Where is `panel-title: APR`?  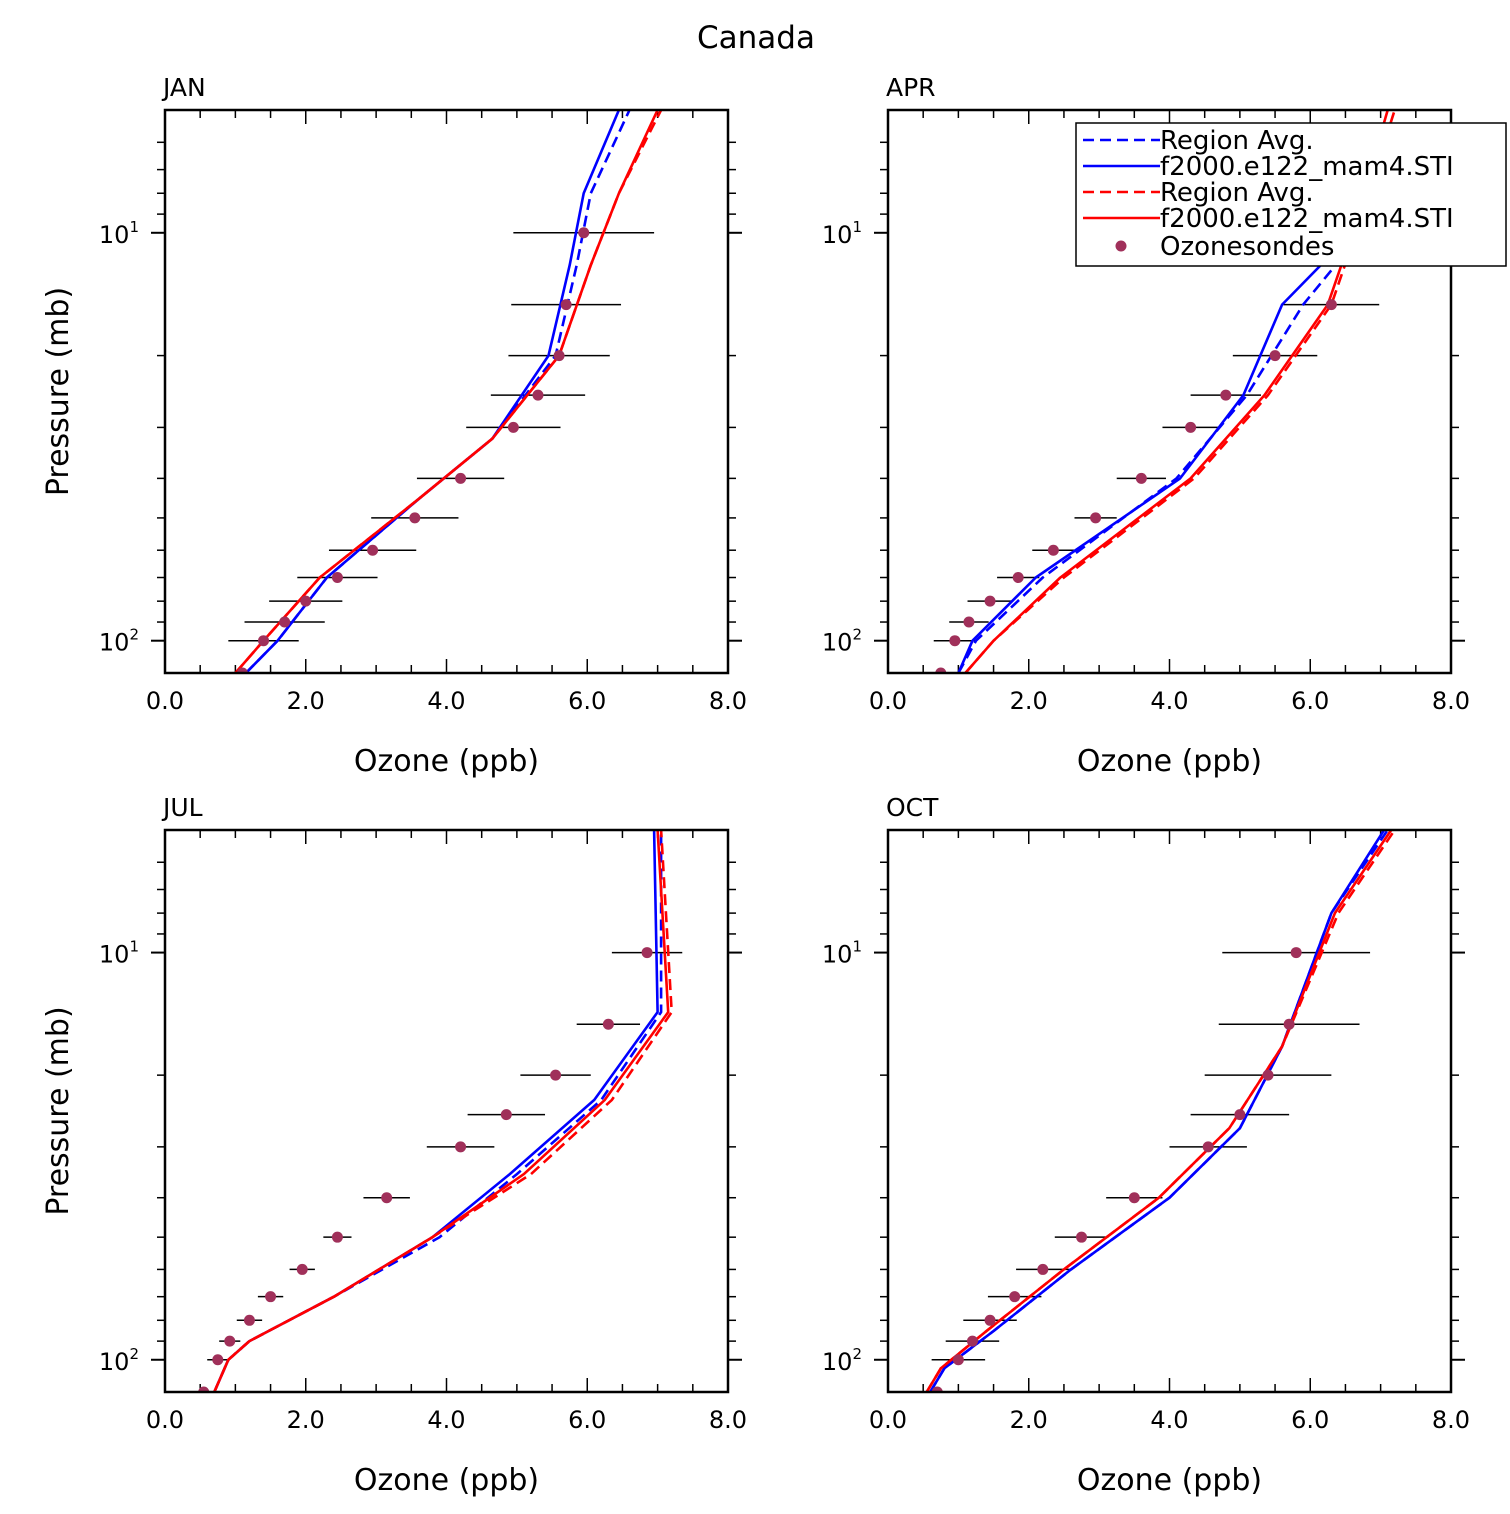 panel-title: APR is located at coordinates (911, 87).